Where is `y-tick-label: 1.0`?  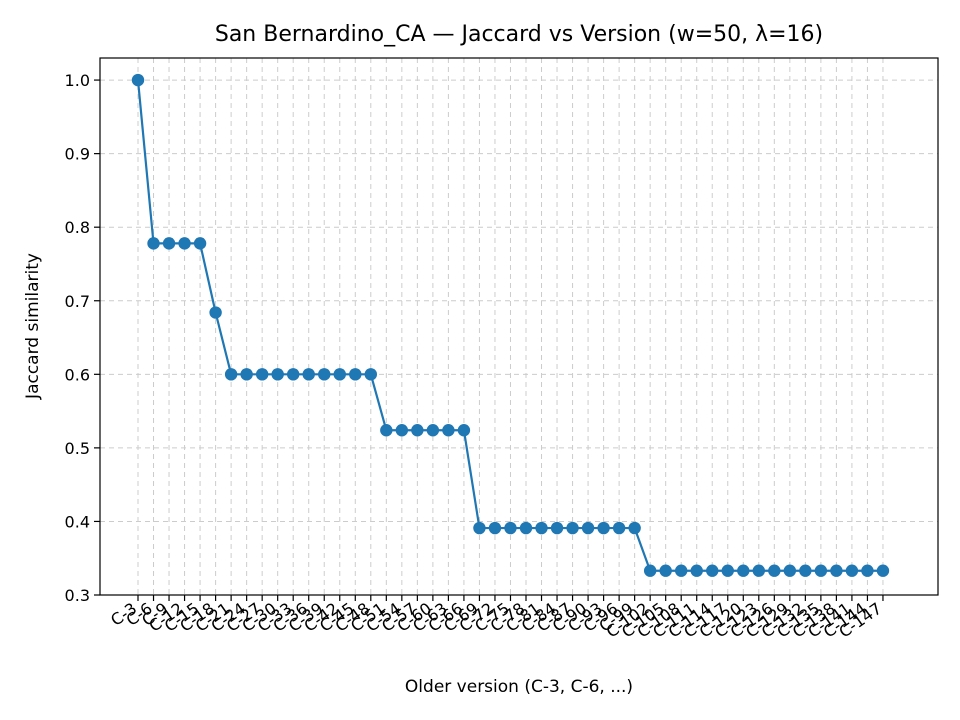 y-tick-label: 1.0 is located at coordinates (77, 80).